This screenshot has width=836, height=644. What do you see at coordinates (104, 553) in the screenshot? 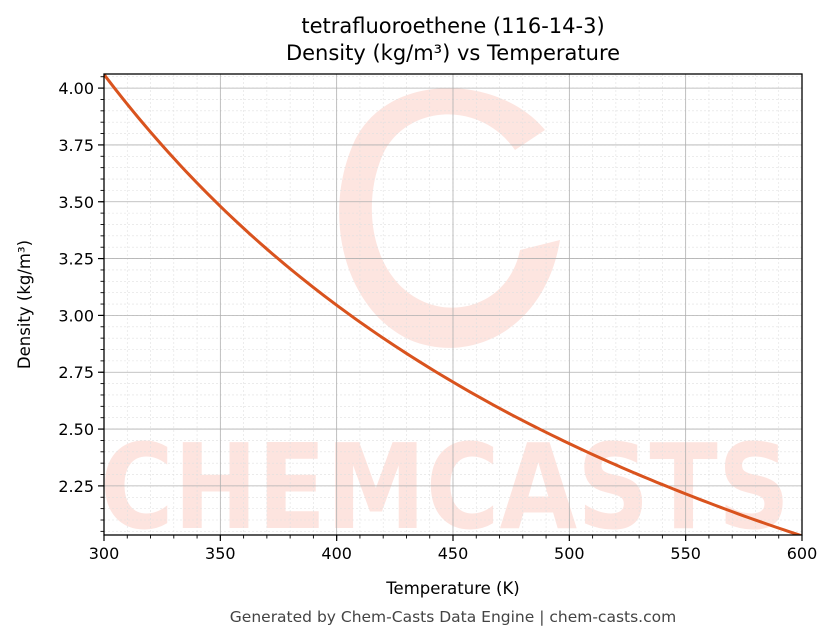
I see `x-tick-label: 300` at bounding box center [104, 553].